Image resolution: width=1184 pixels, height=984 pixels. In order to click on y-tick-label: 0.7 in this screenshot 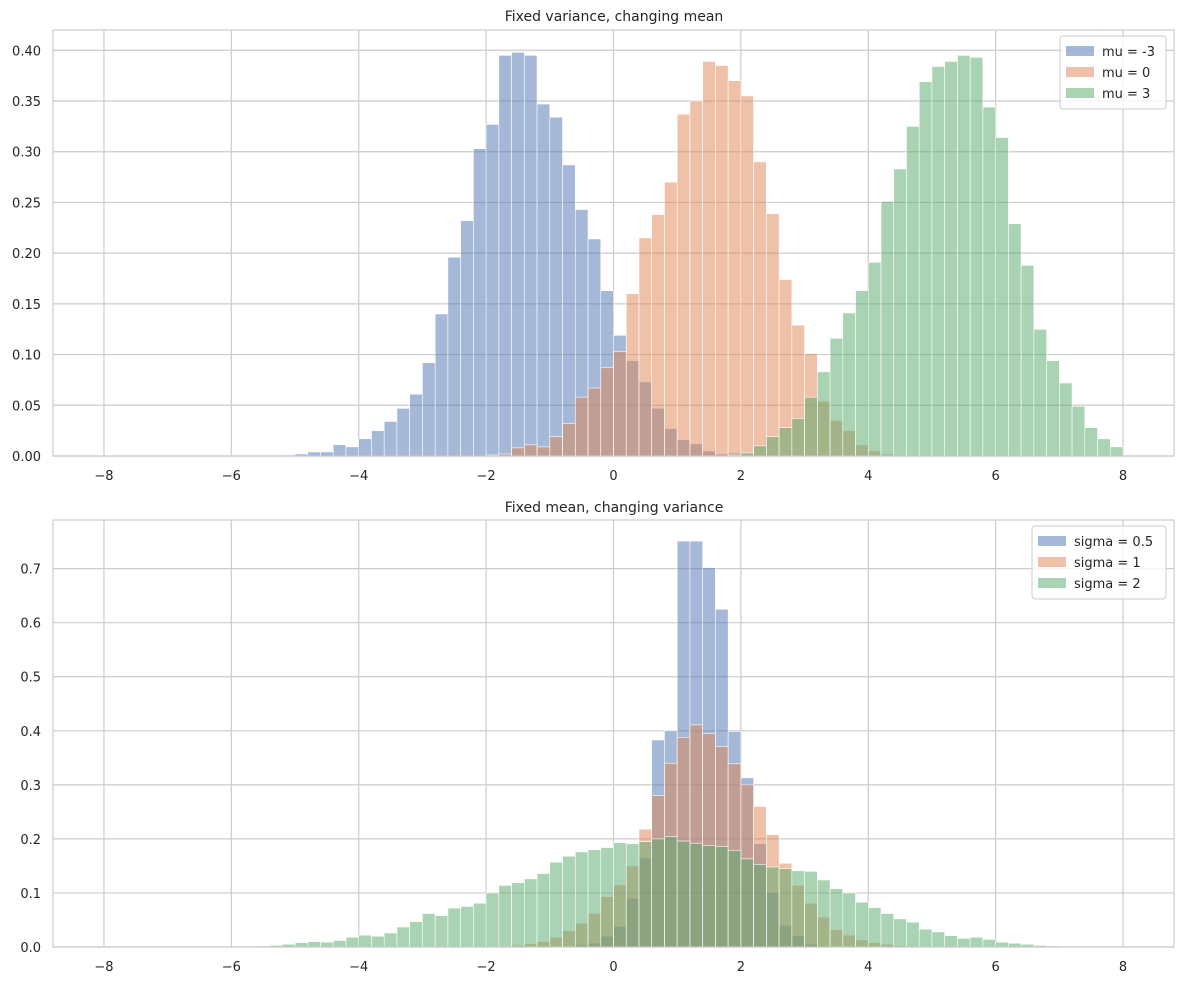, I will do `click(30, 570)`.